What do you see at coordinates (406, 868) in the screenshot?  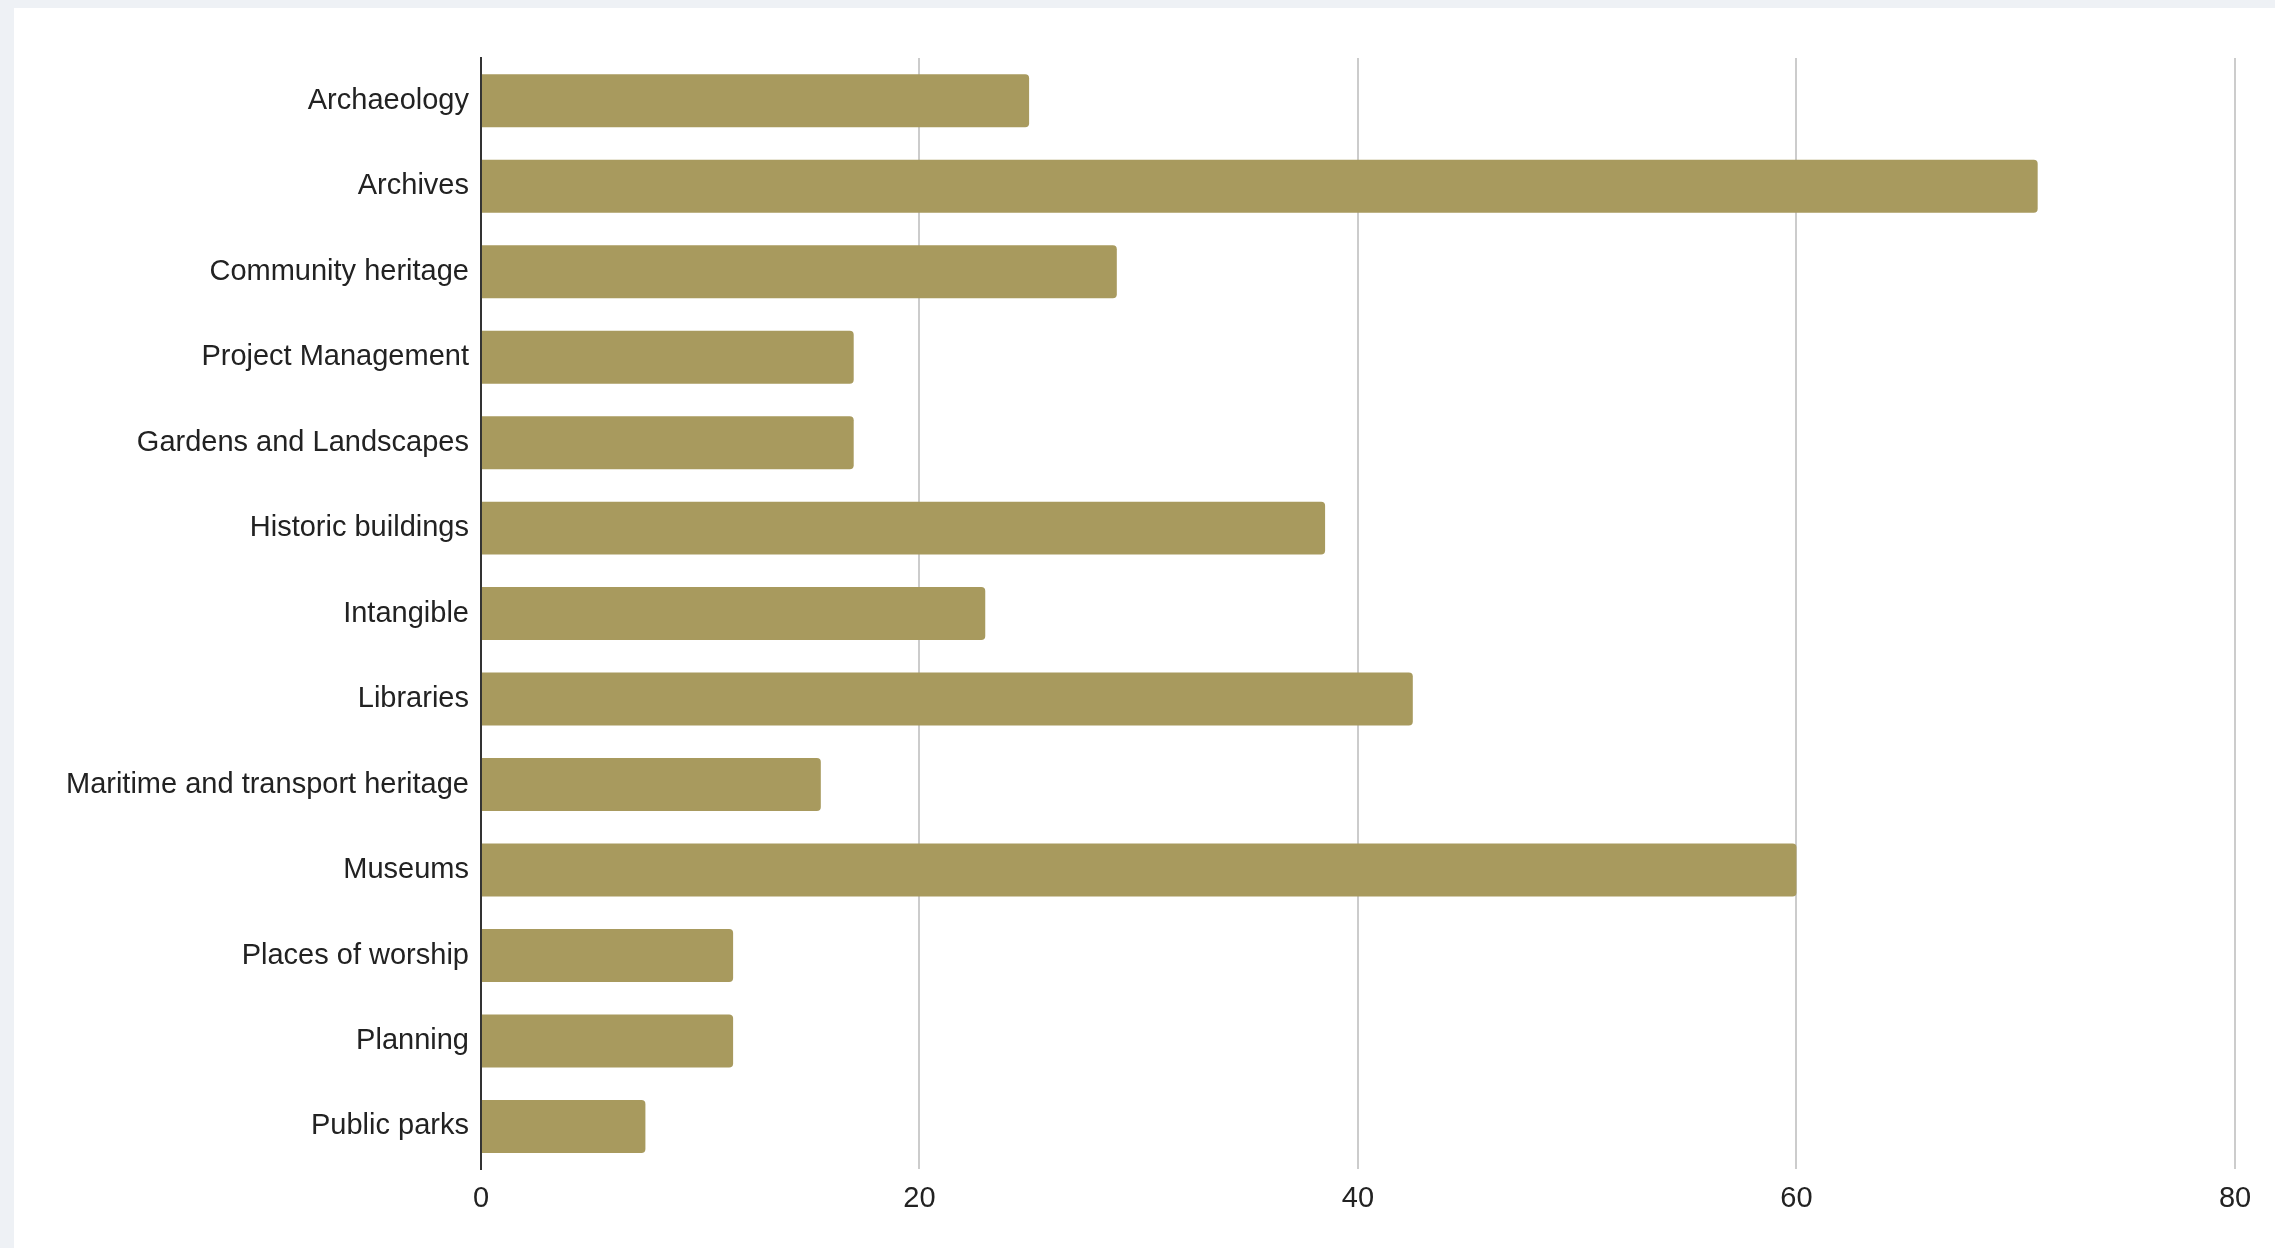 I see `y-tick-label: Museums` at bounding box center [406, 868].